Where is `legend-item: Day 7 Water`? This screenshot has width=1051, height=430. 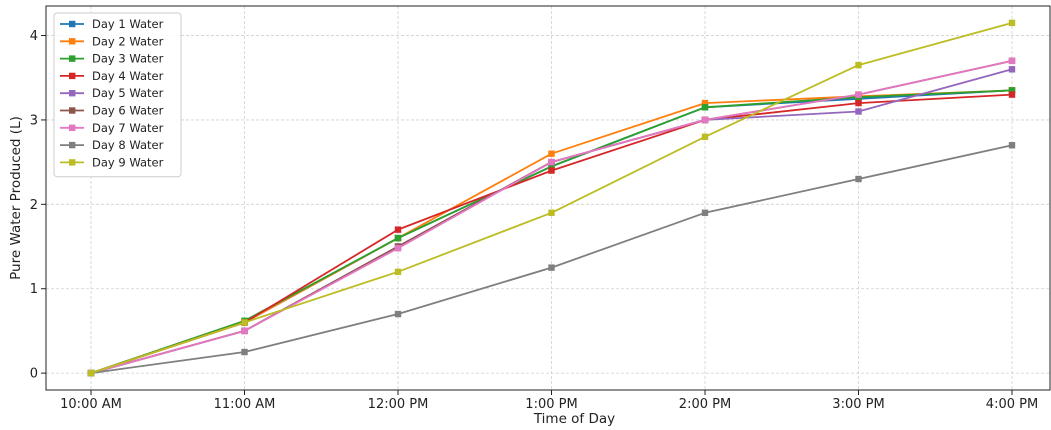
legend-item: Day 7 Water is located at coordinates (112, 128).